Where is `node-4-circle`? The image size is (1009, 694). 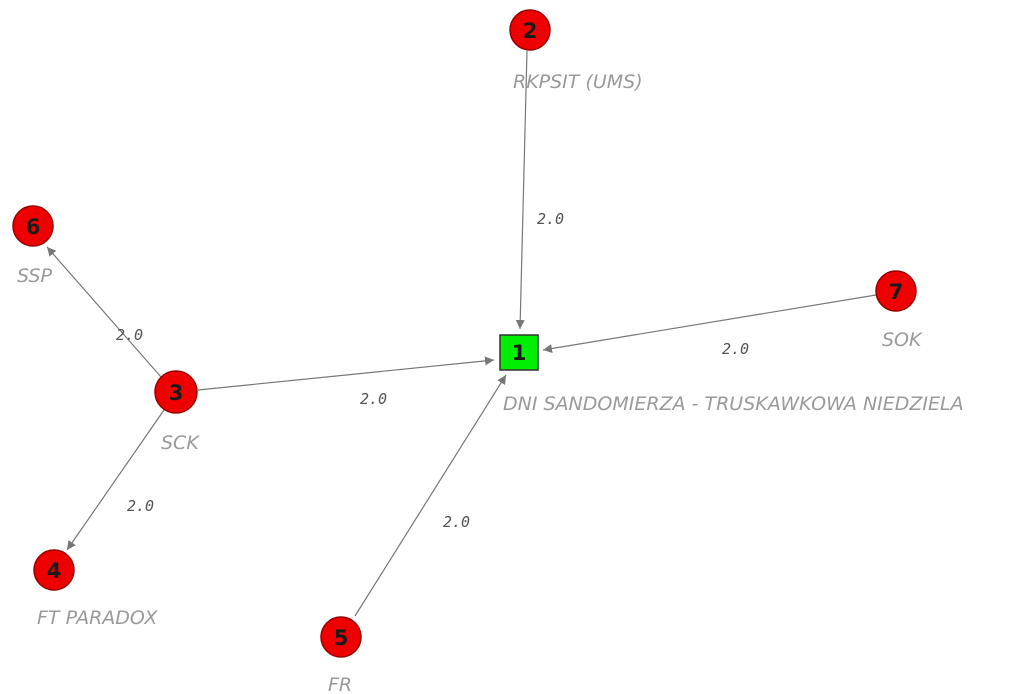 node-4-circle is located at coordinates (54, 570).